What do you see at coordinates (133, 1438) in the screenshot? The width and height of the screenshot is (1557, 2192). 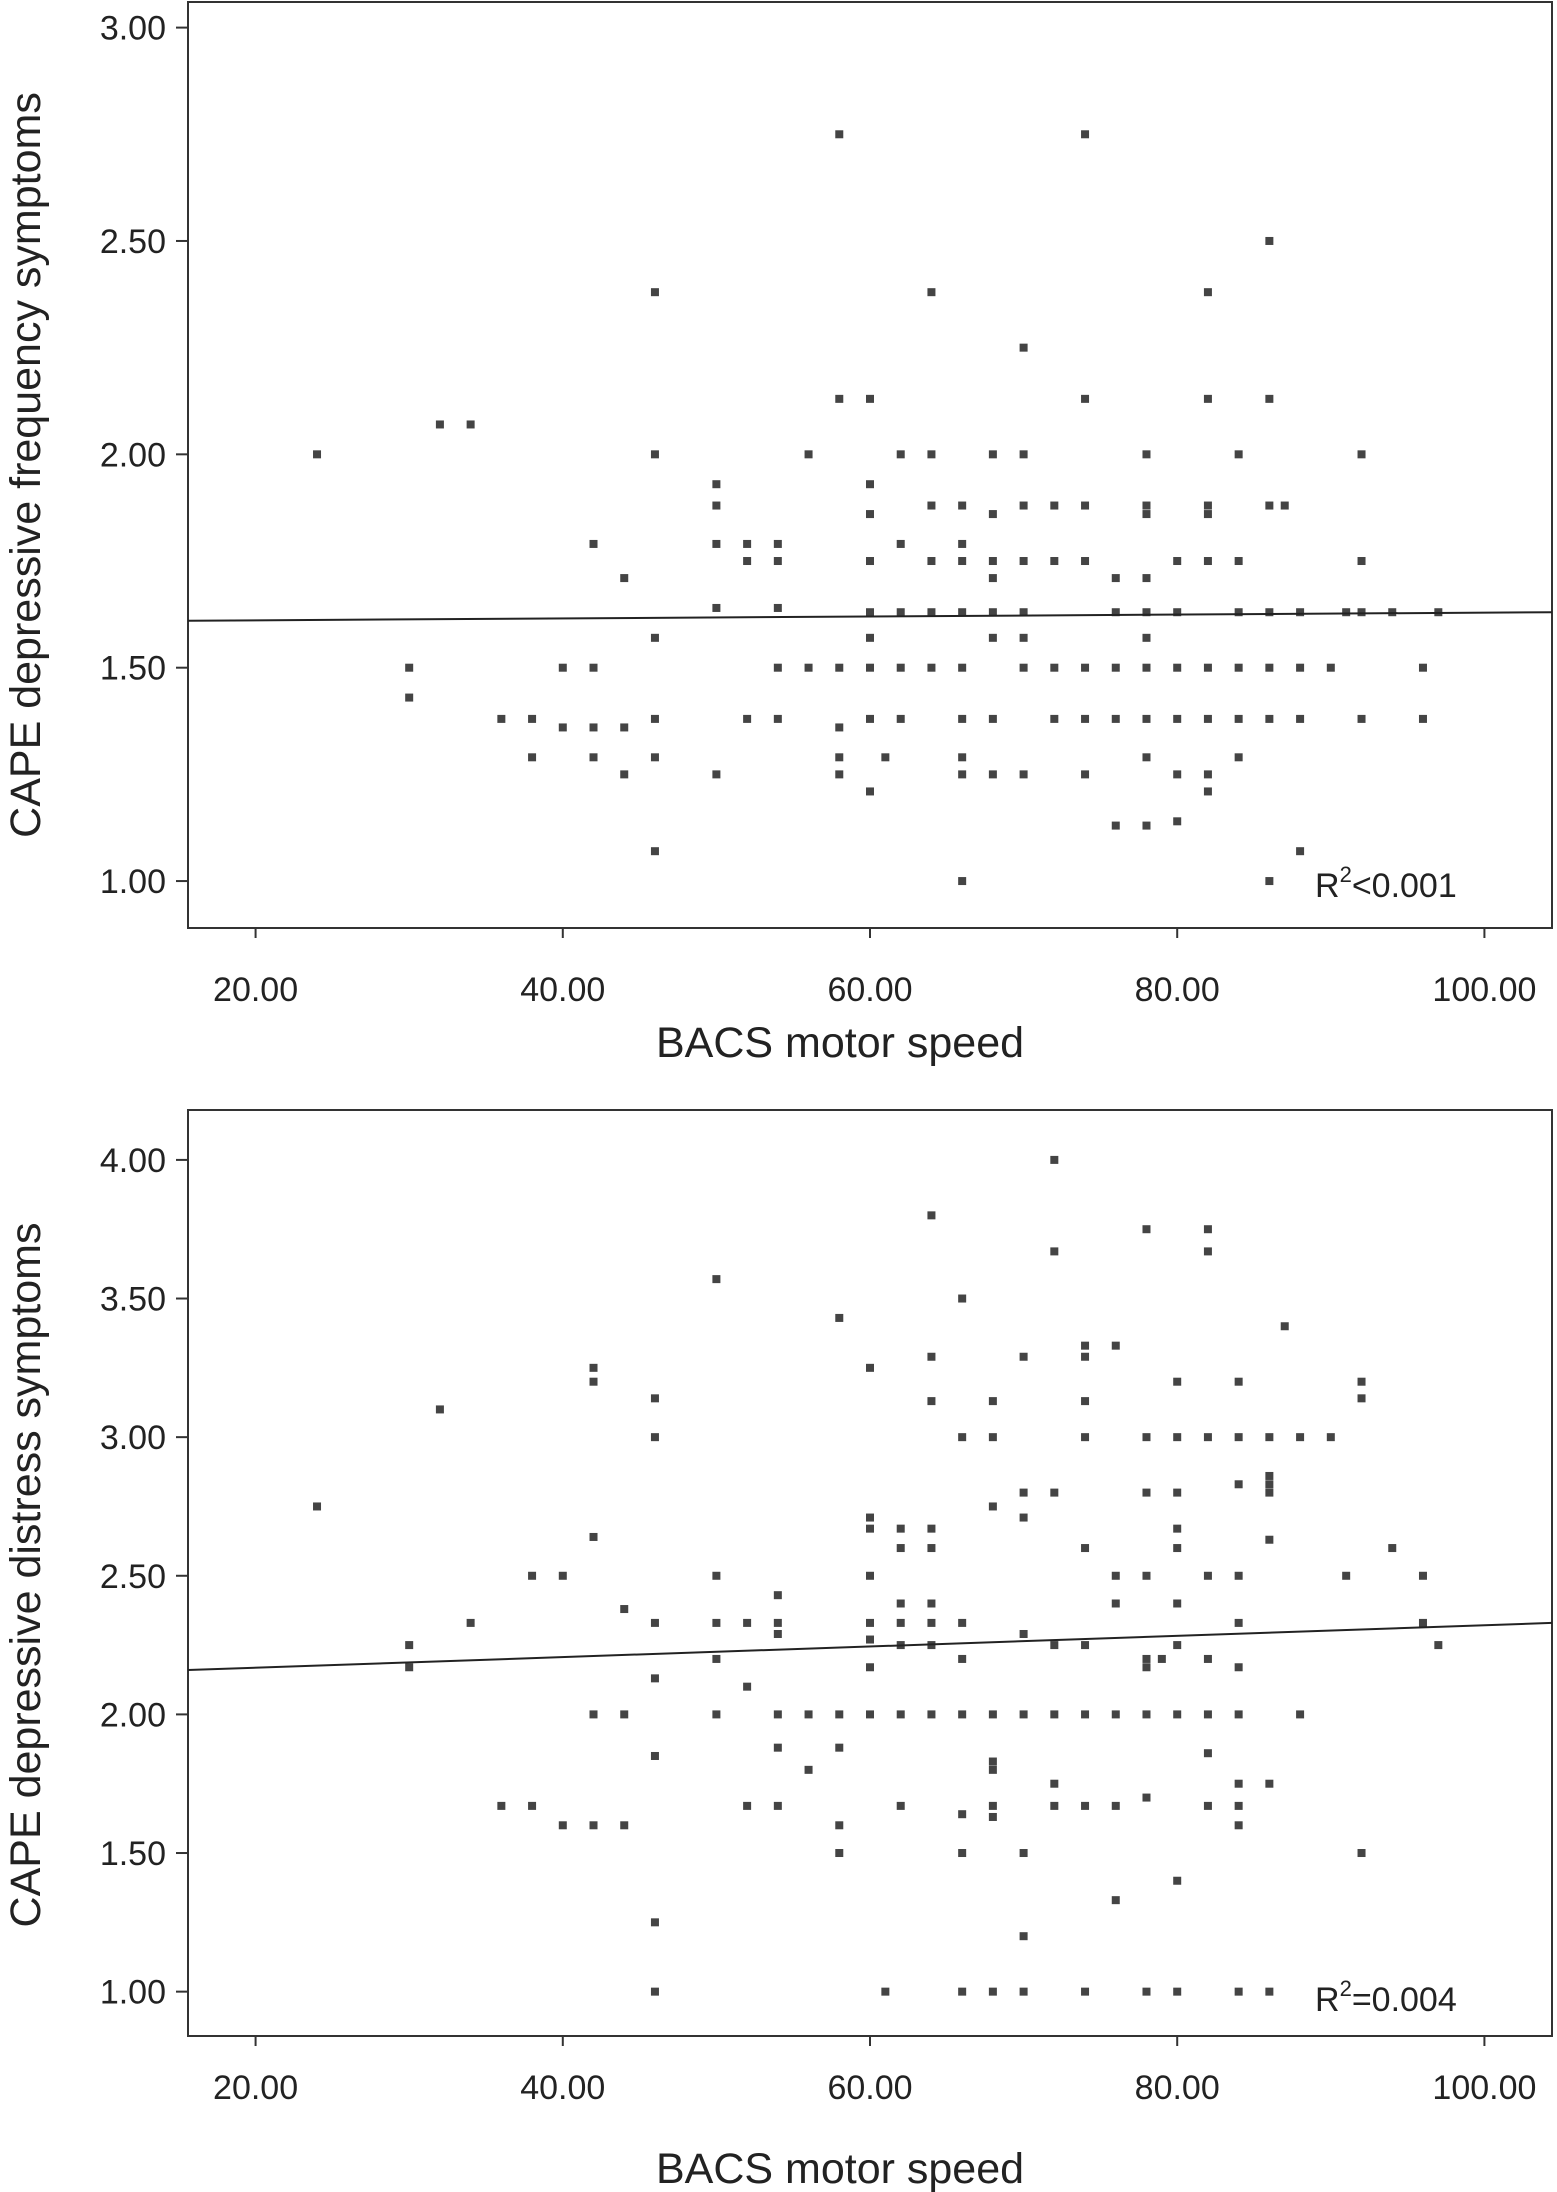 I see `y-tick-label-4: 3.00` at bounding box center [133, 1438].